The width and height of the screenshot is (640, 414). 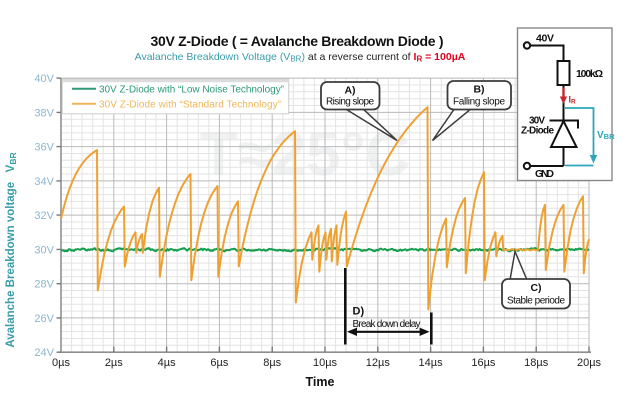 What do you see at coordinates (589, 74) in the screenshot?
I see `svg-text: 100kΩ` at bounding box center [589, 74].